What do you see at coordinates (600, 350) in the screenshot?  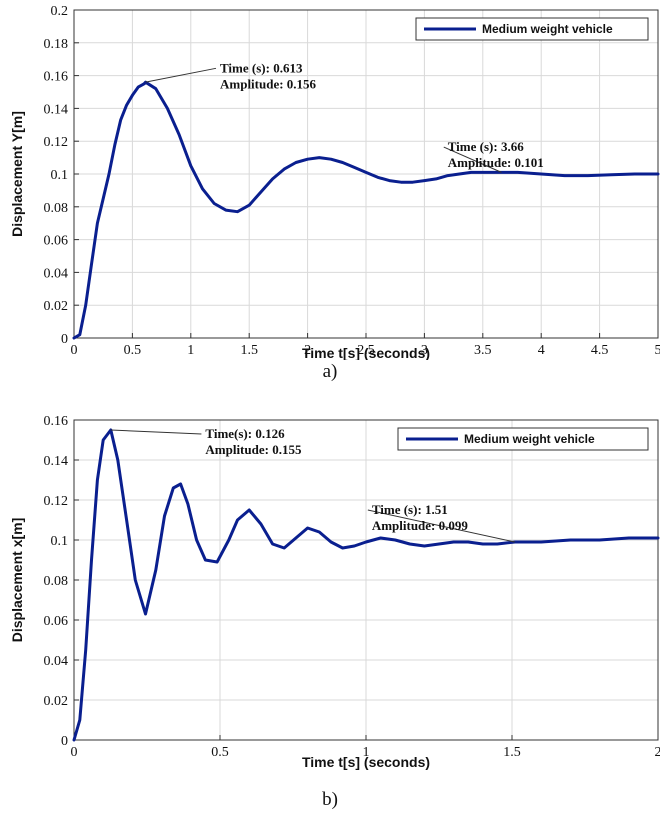 I see `x-tick-label: 4.5` at bounding box center [600, 350].